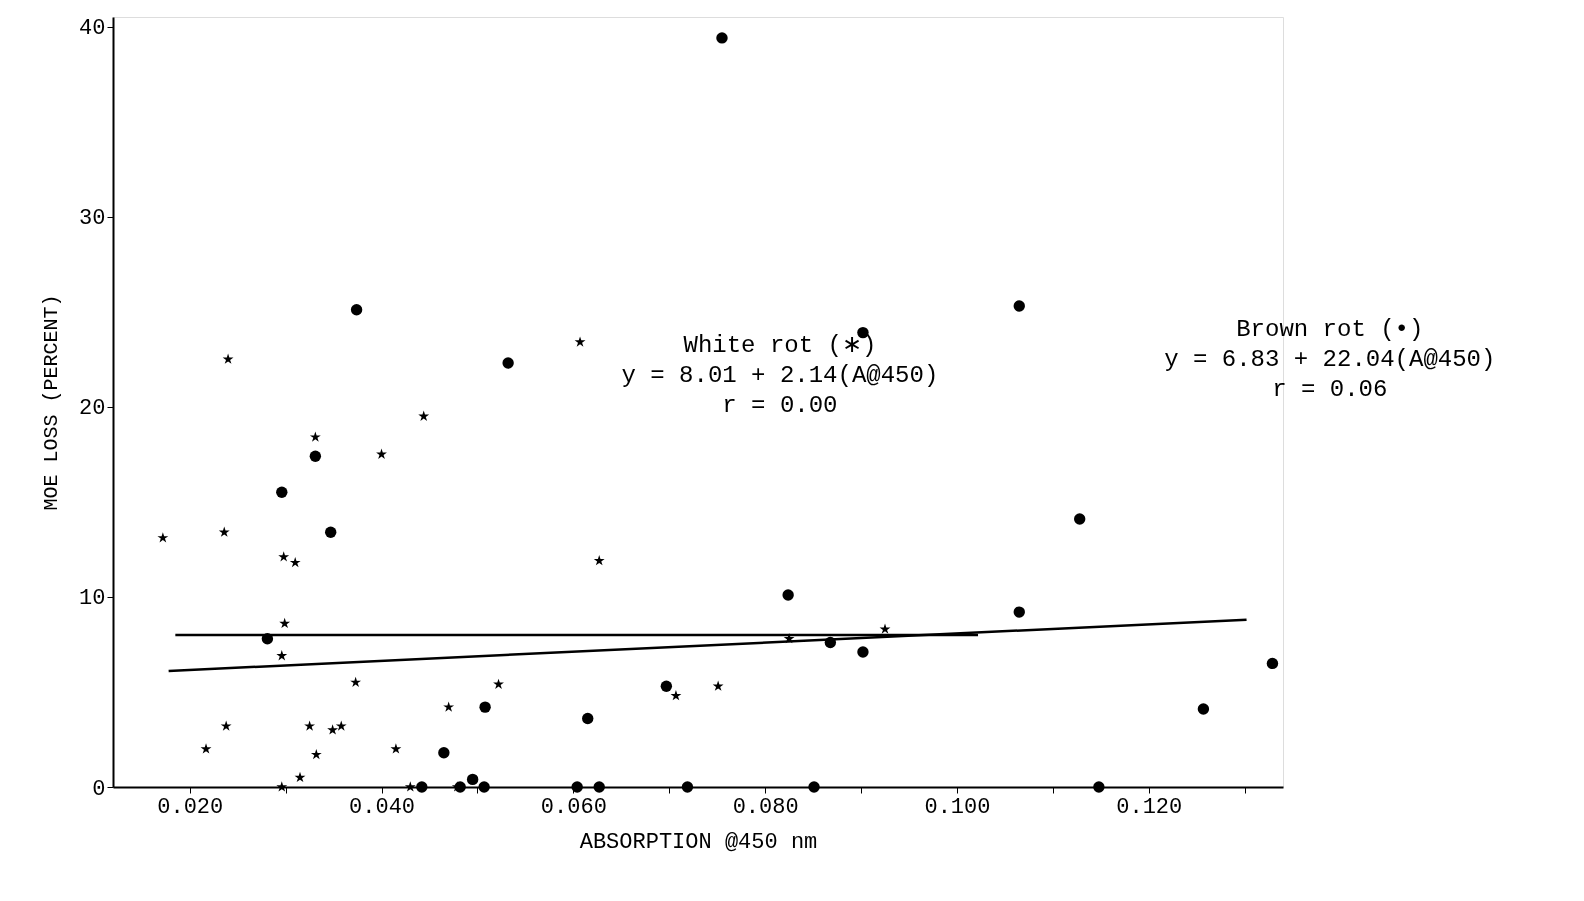 Image resolution: width=1584 pixels, height=901 pixels. Describe the element at coordinates (765, 807) in the screenshot. I see `x-tick-label: 0.080` at that location.